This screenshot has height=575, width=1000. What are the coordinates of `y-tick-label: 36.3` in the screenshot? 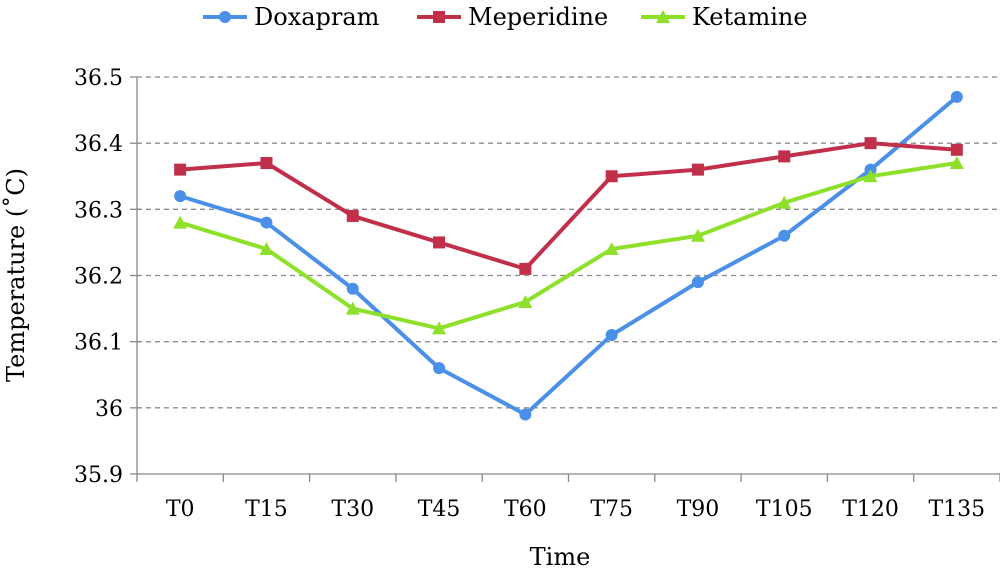 It's located at (98, 210).